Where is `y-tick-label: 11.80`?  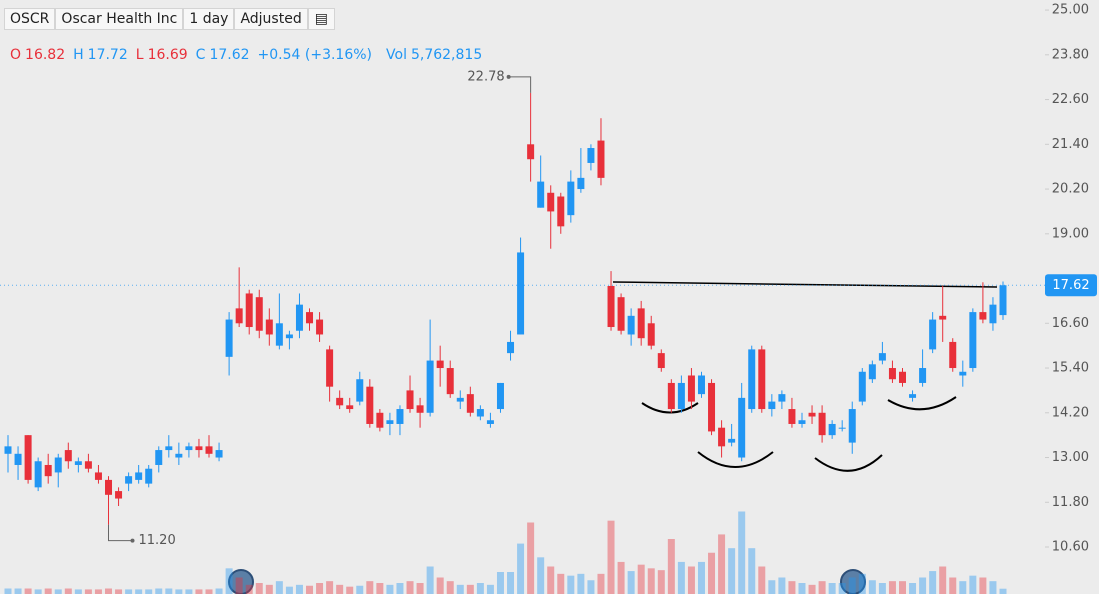 y-tick-label: 11.80 is located at coordinates (1070, 502).